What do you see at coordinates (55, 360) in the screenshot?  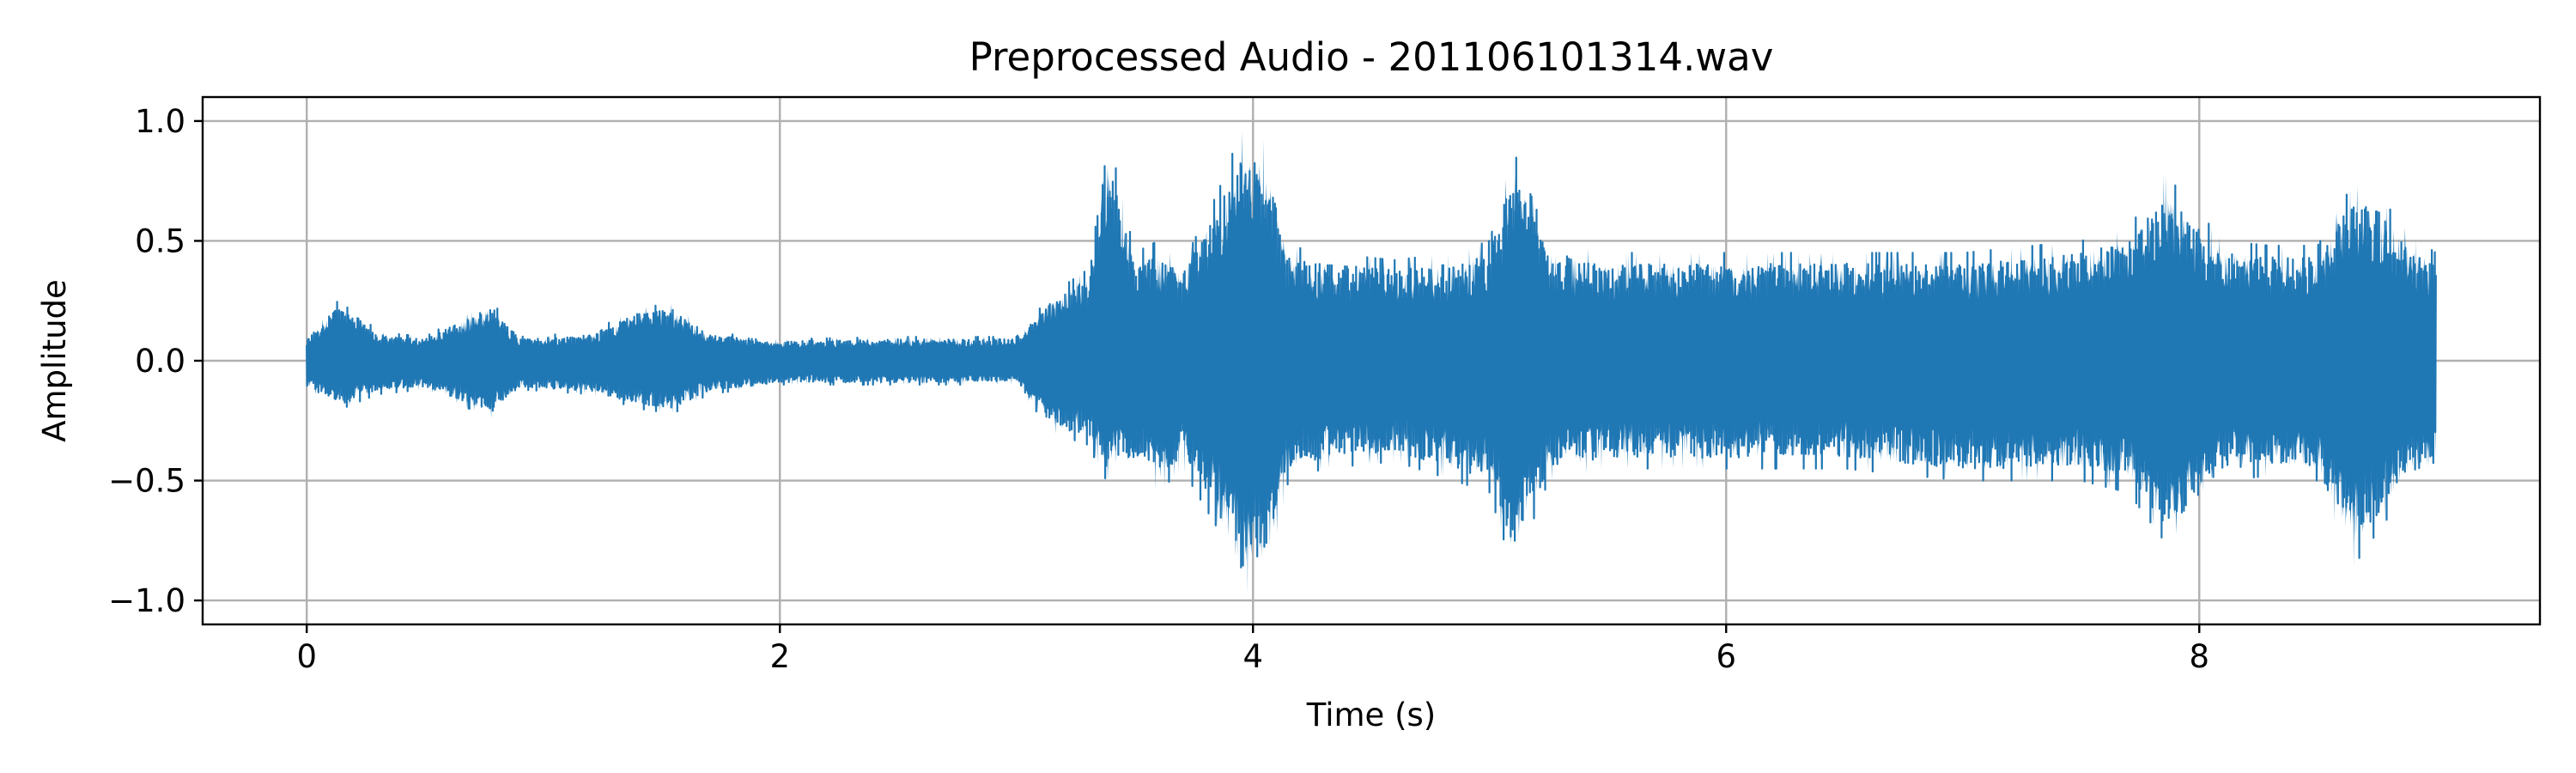 I see `y-axis-label: Amplitude` at bounding box center [55, 360].